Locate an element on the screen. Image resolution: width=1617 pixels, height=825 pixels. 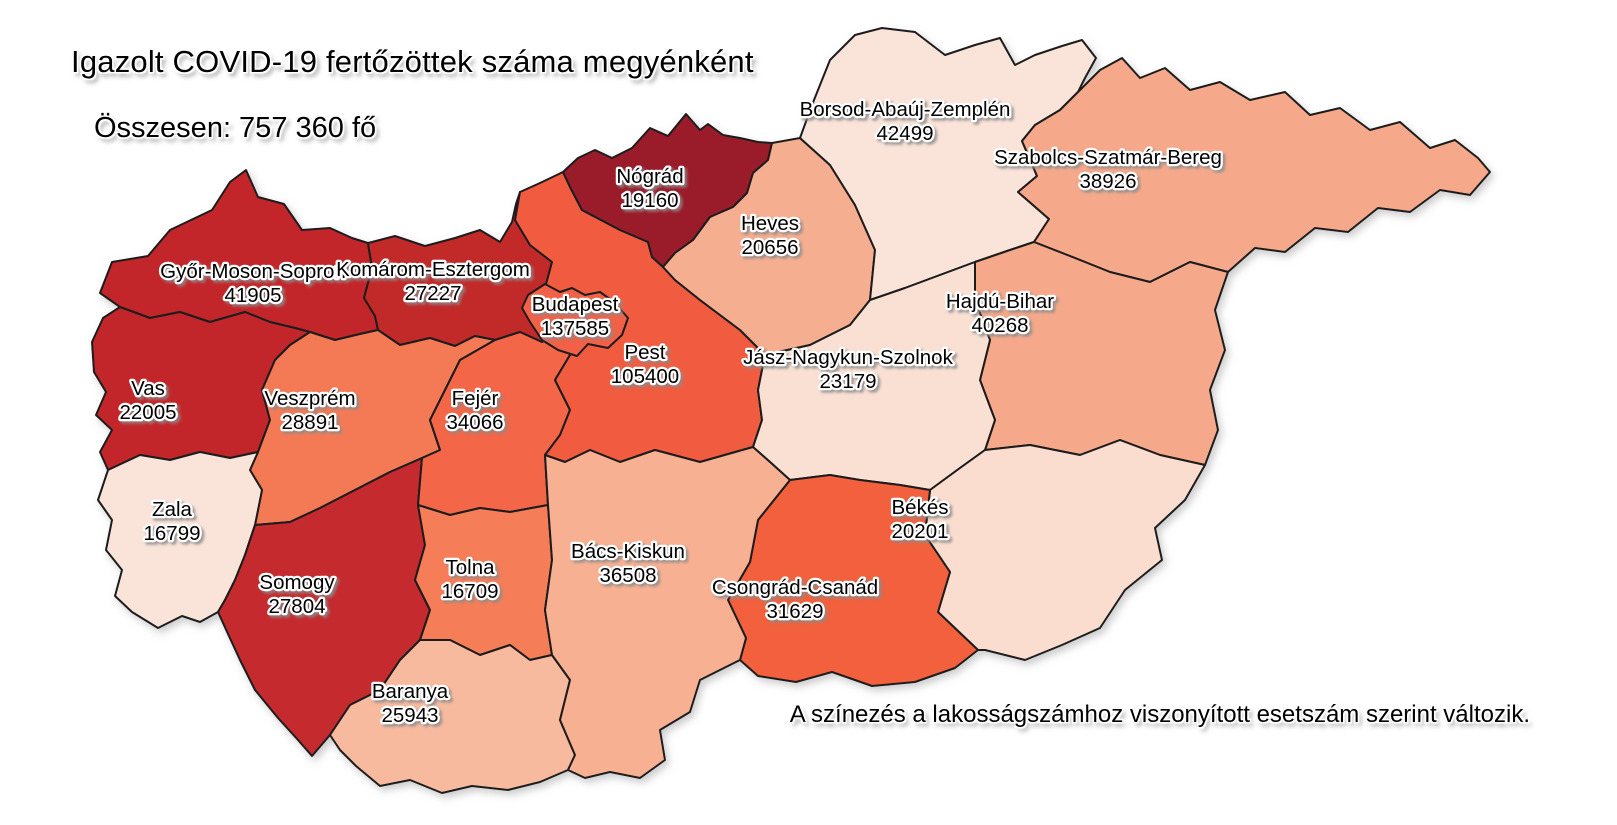
county-name-bekes: Békés is located at coordinates (920, 507).